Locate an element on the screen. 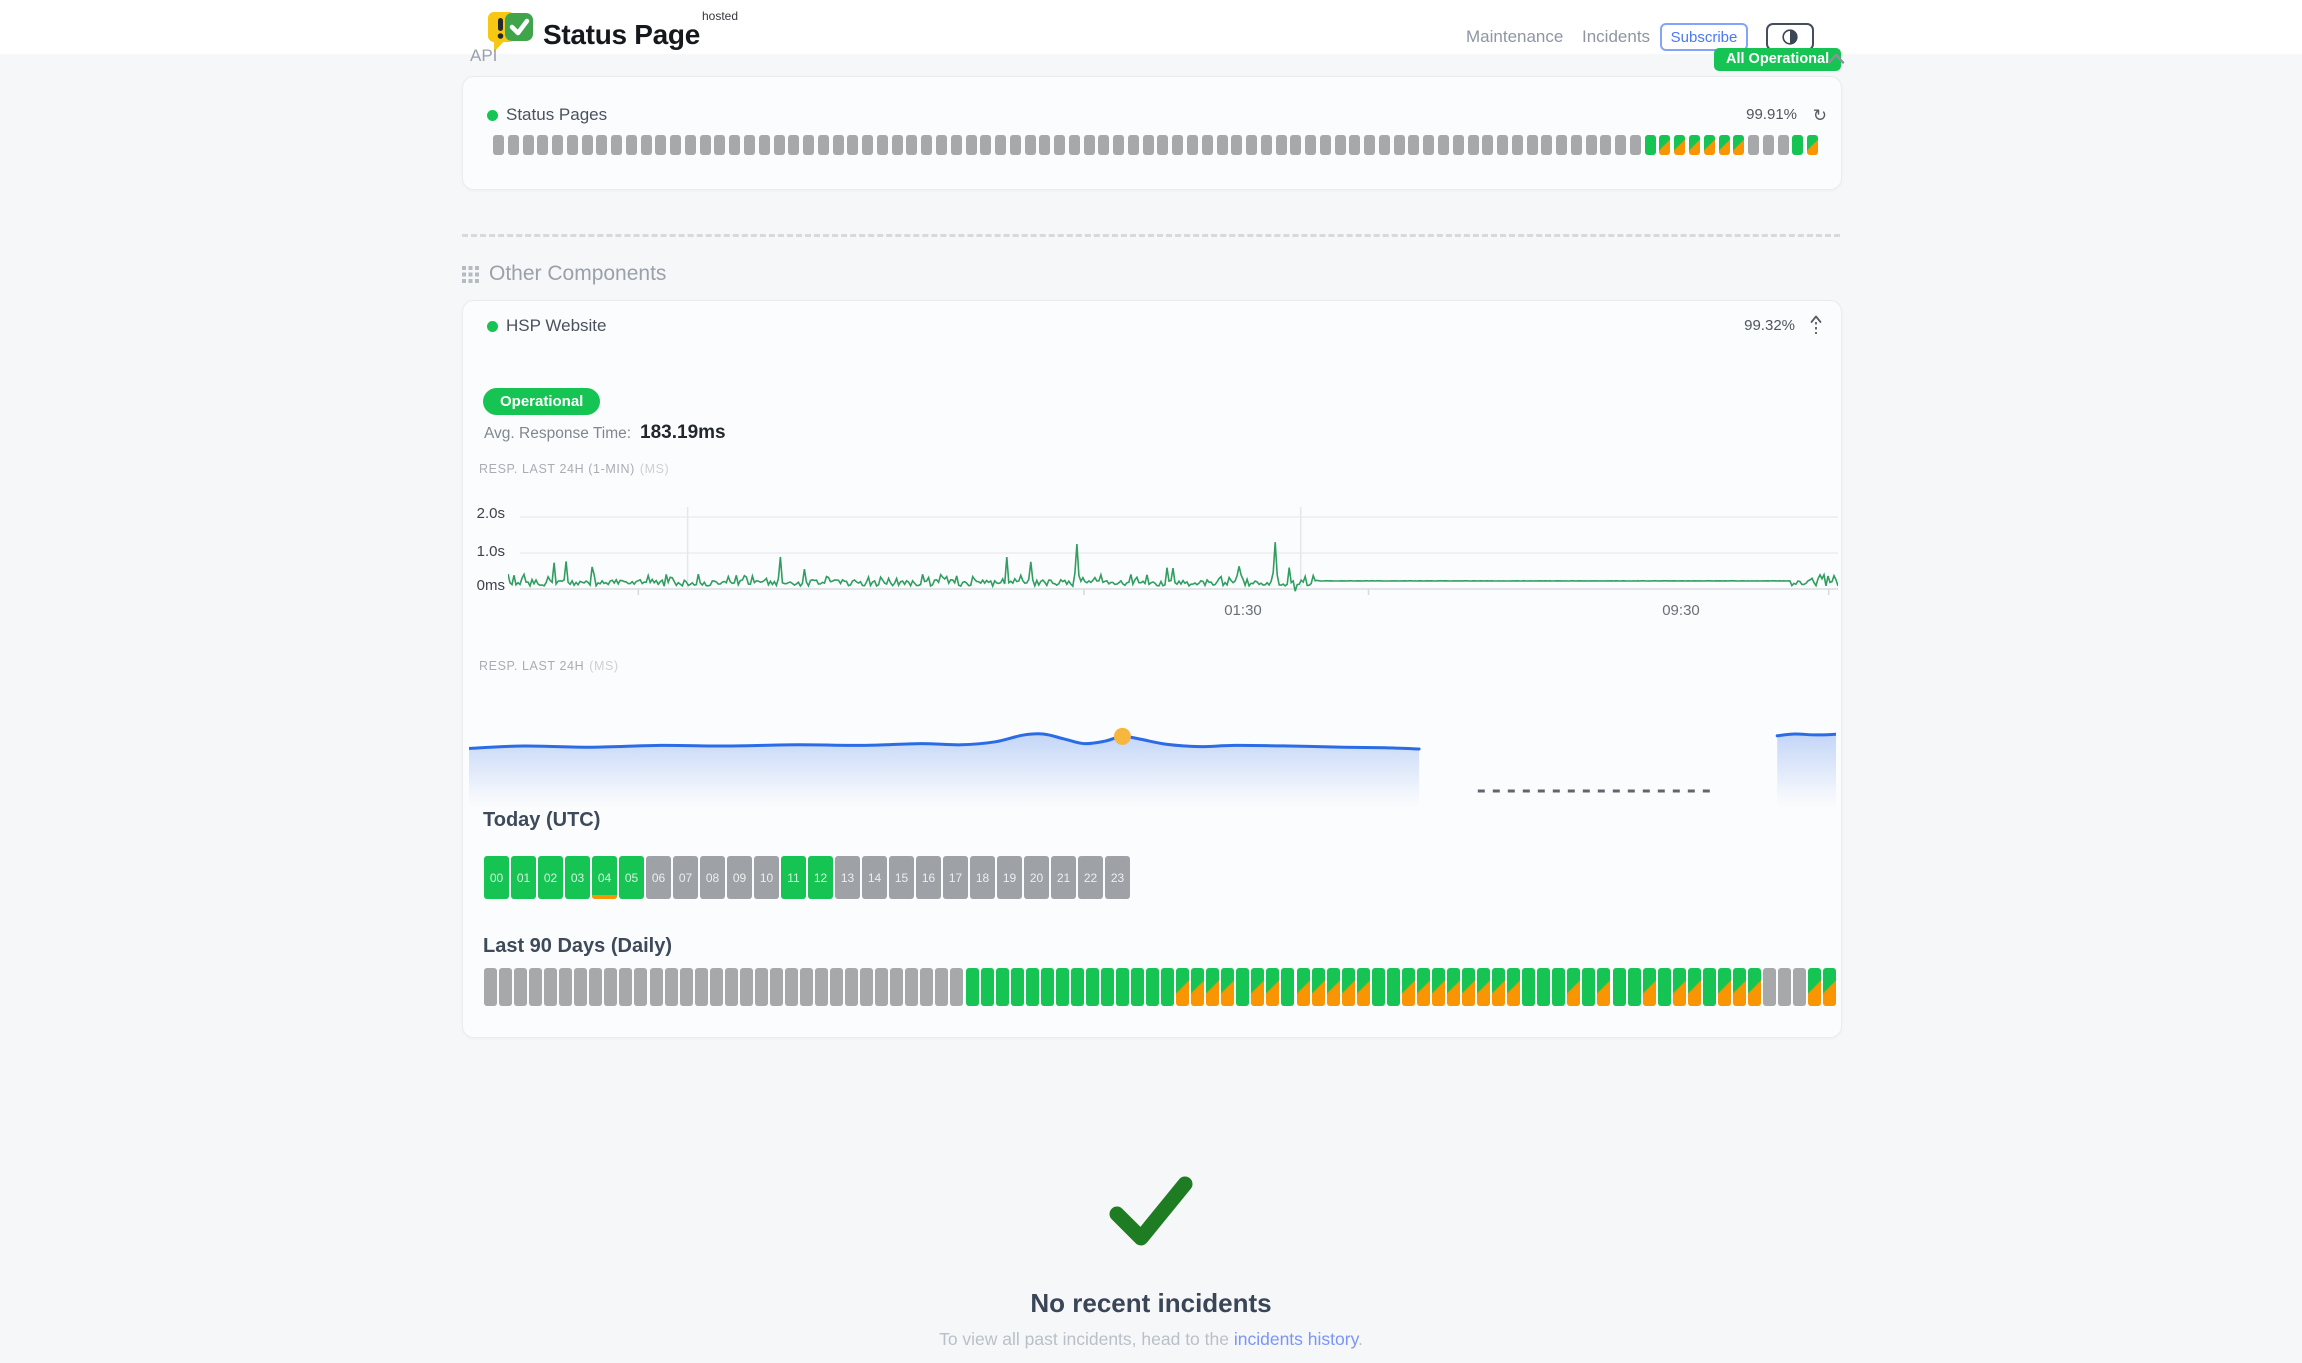  hour-cell: 08 is located at coordinates (712, 877).